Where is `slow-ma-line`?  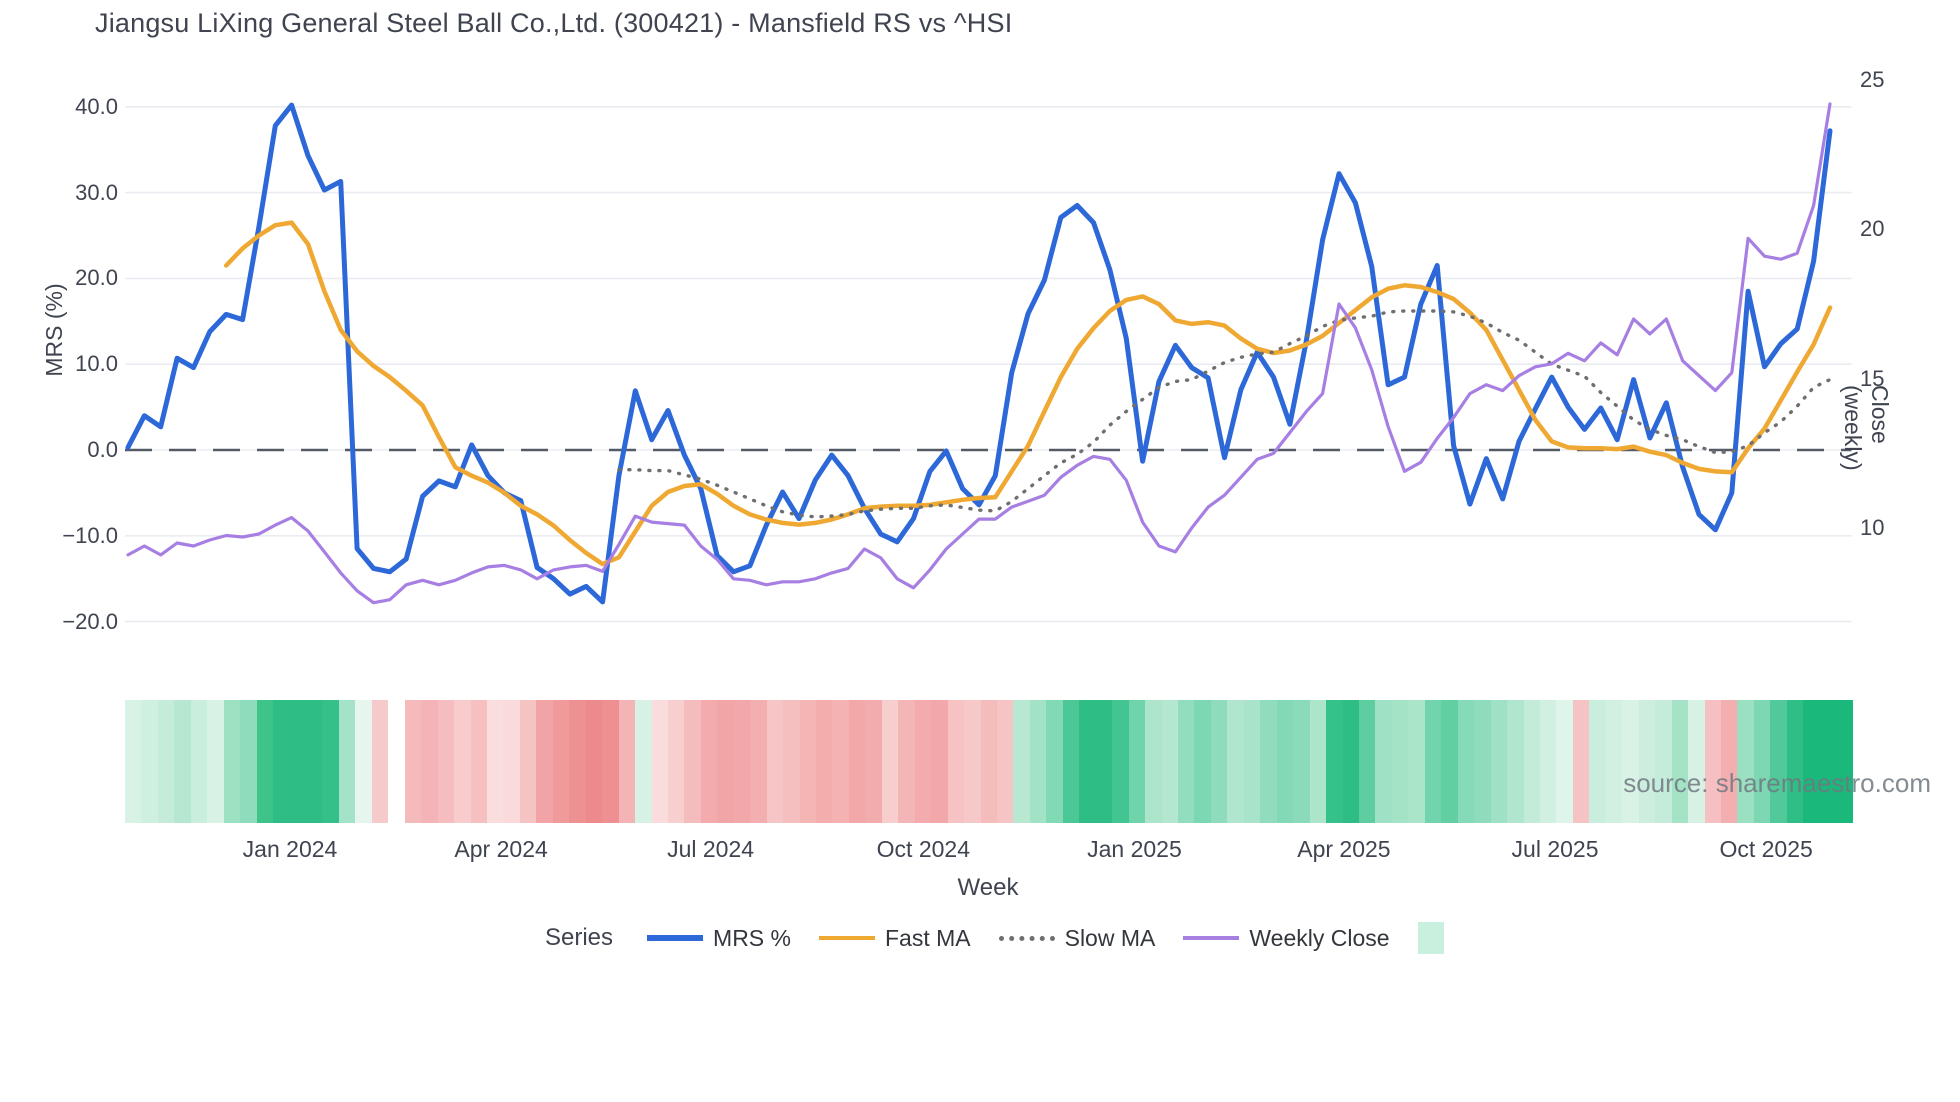
slow-ma-line is located at coordinates (1224, 414).